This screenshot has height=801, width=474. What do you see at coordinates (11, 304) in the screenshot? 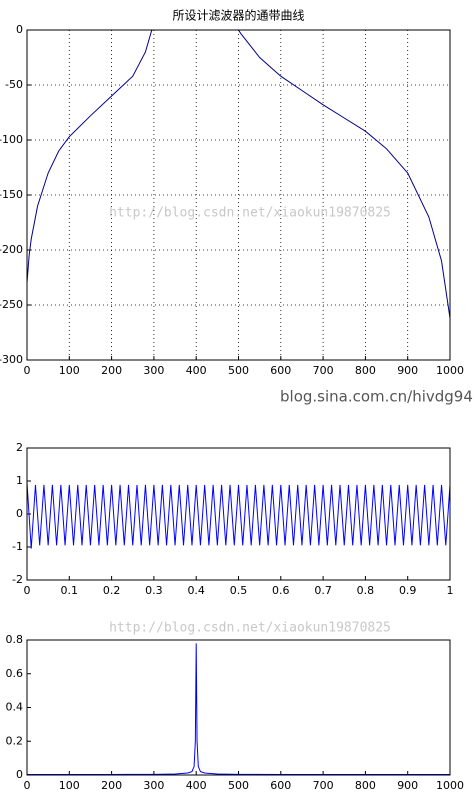
I see `y-tick-label: -250` at bounding box center [11, 304].